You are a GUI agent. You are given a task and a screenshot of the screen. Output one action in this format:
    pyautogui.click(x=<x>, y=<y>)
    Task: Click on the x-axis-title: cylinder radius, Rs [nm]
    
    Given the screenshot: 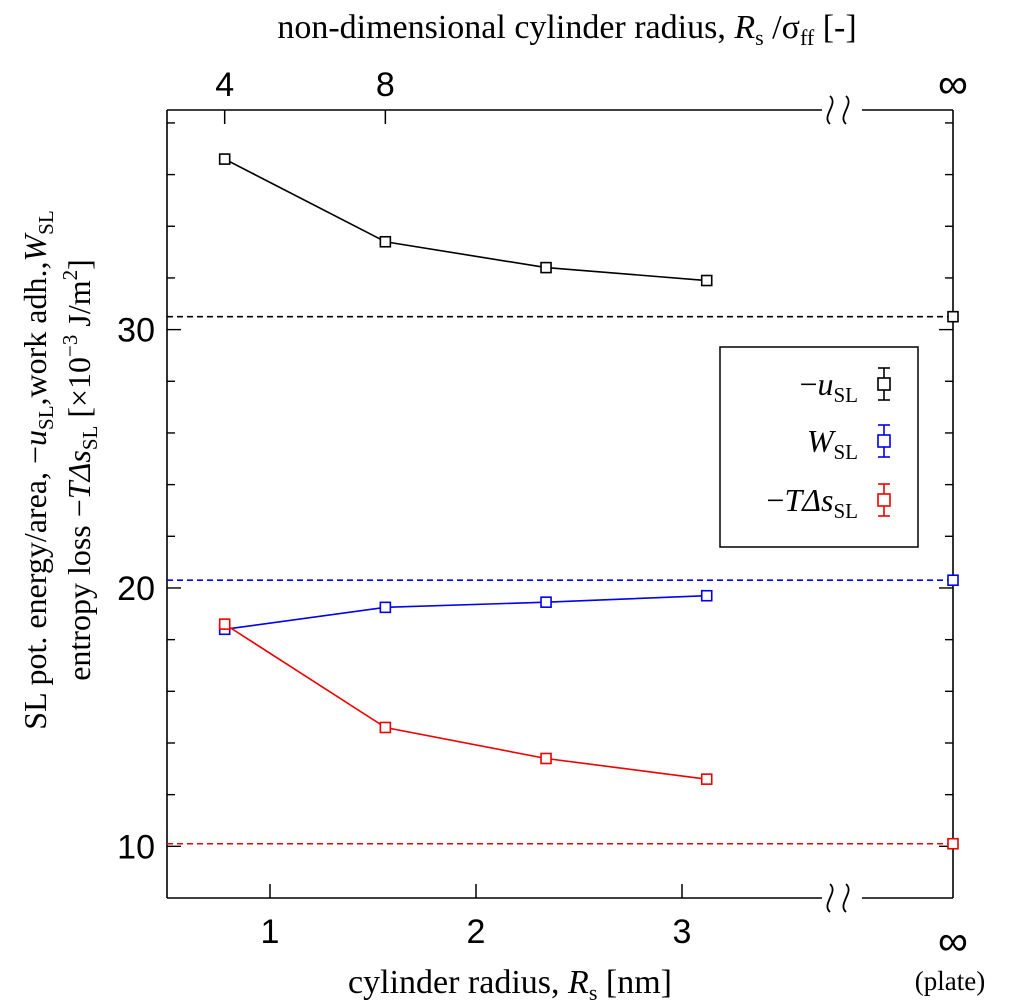 What is the action you would take?
    pyautogui.click(x=510, y=984)
    